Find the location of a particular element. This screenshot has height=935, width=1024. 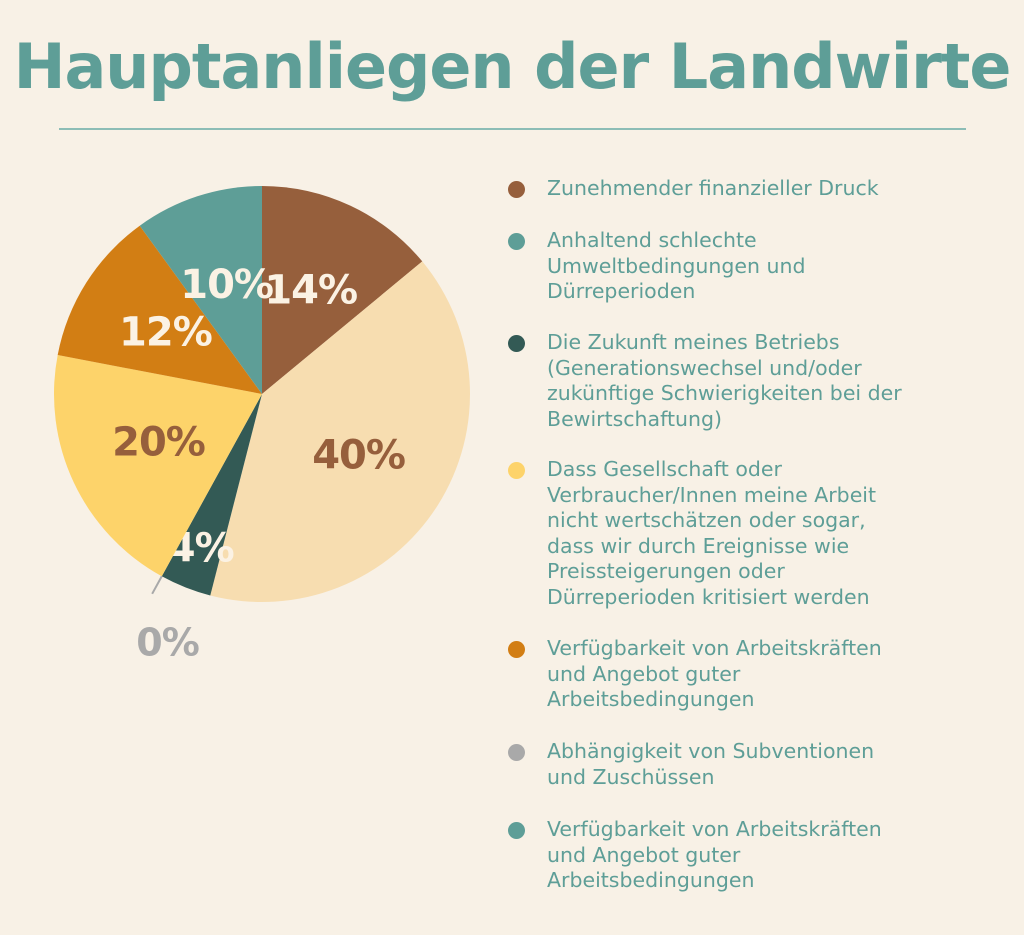

pie-label-12: 12% is located at coordinates (165, 333).